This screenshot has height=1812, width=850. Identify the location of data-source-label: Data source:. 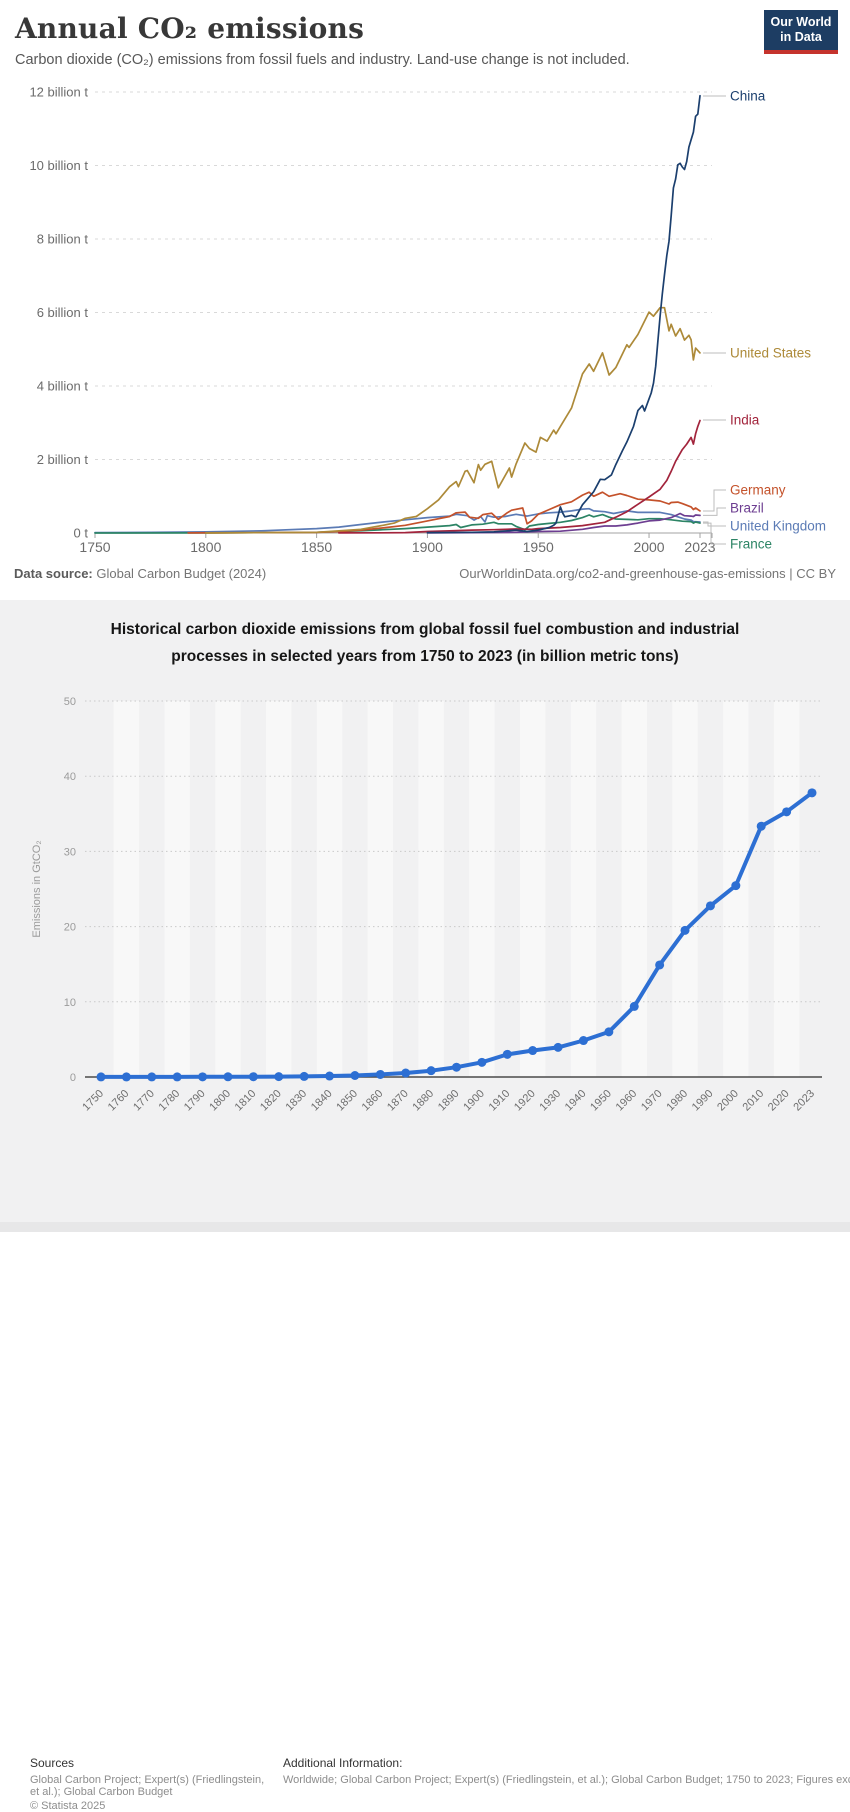
(53, 573).